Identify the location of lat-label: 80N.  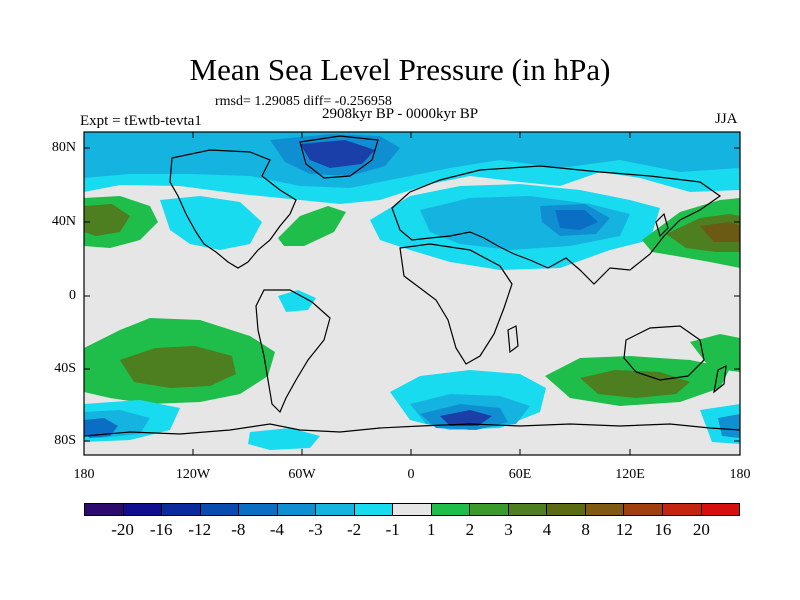
(63, 147).